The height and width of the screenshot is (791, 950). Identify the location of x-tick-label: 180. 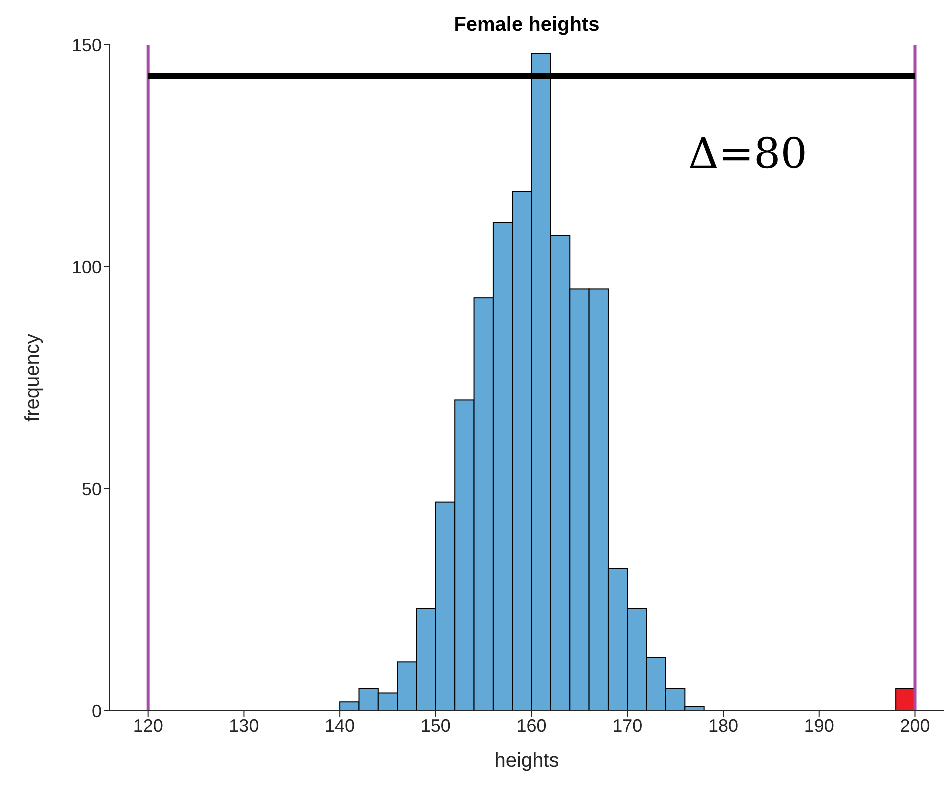
(723, 726).